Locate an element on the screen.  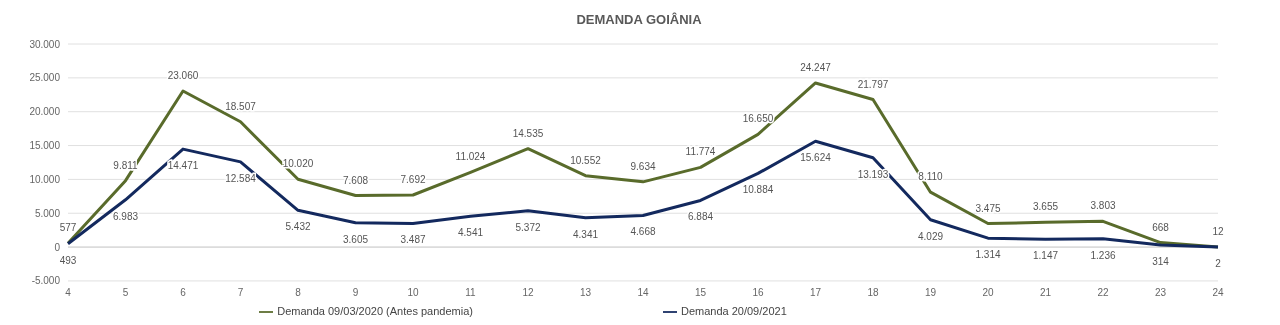
data-label: 6.884 is located at coordinates (700, 217).